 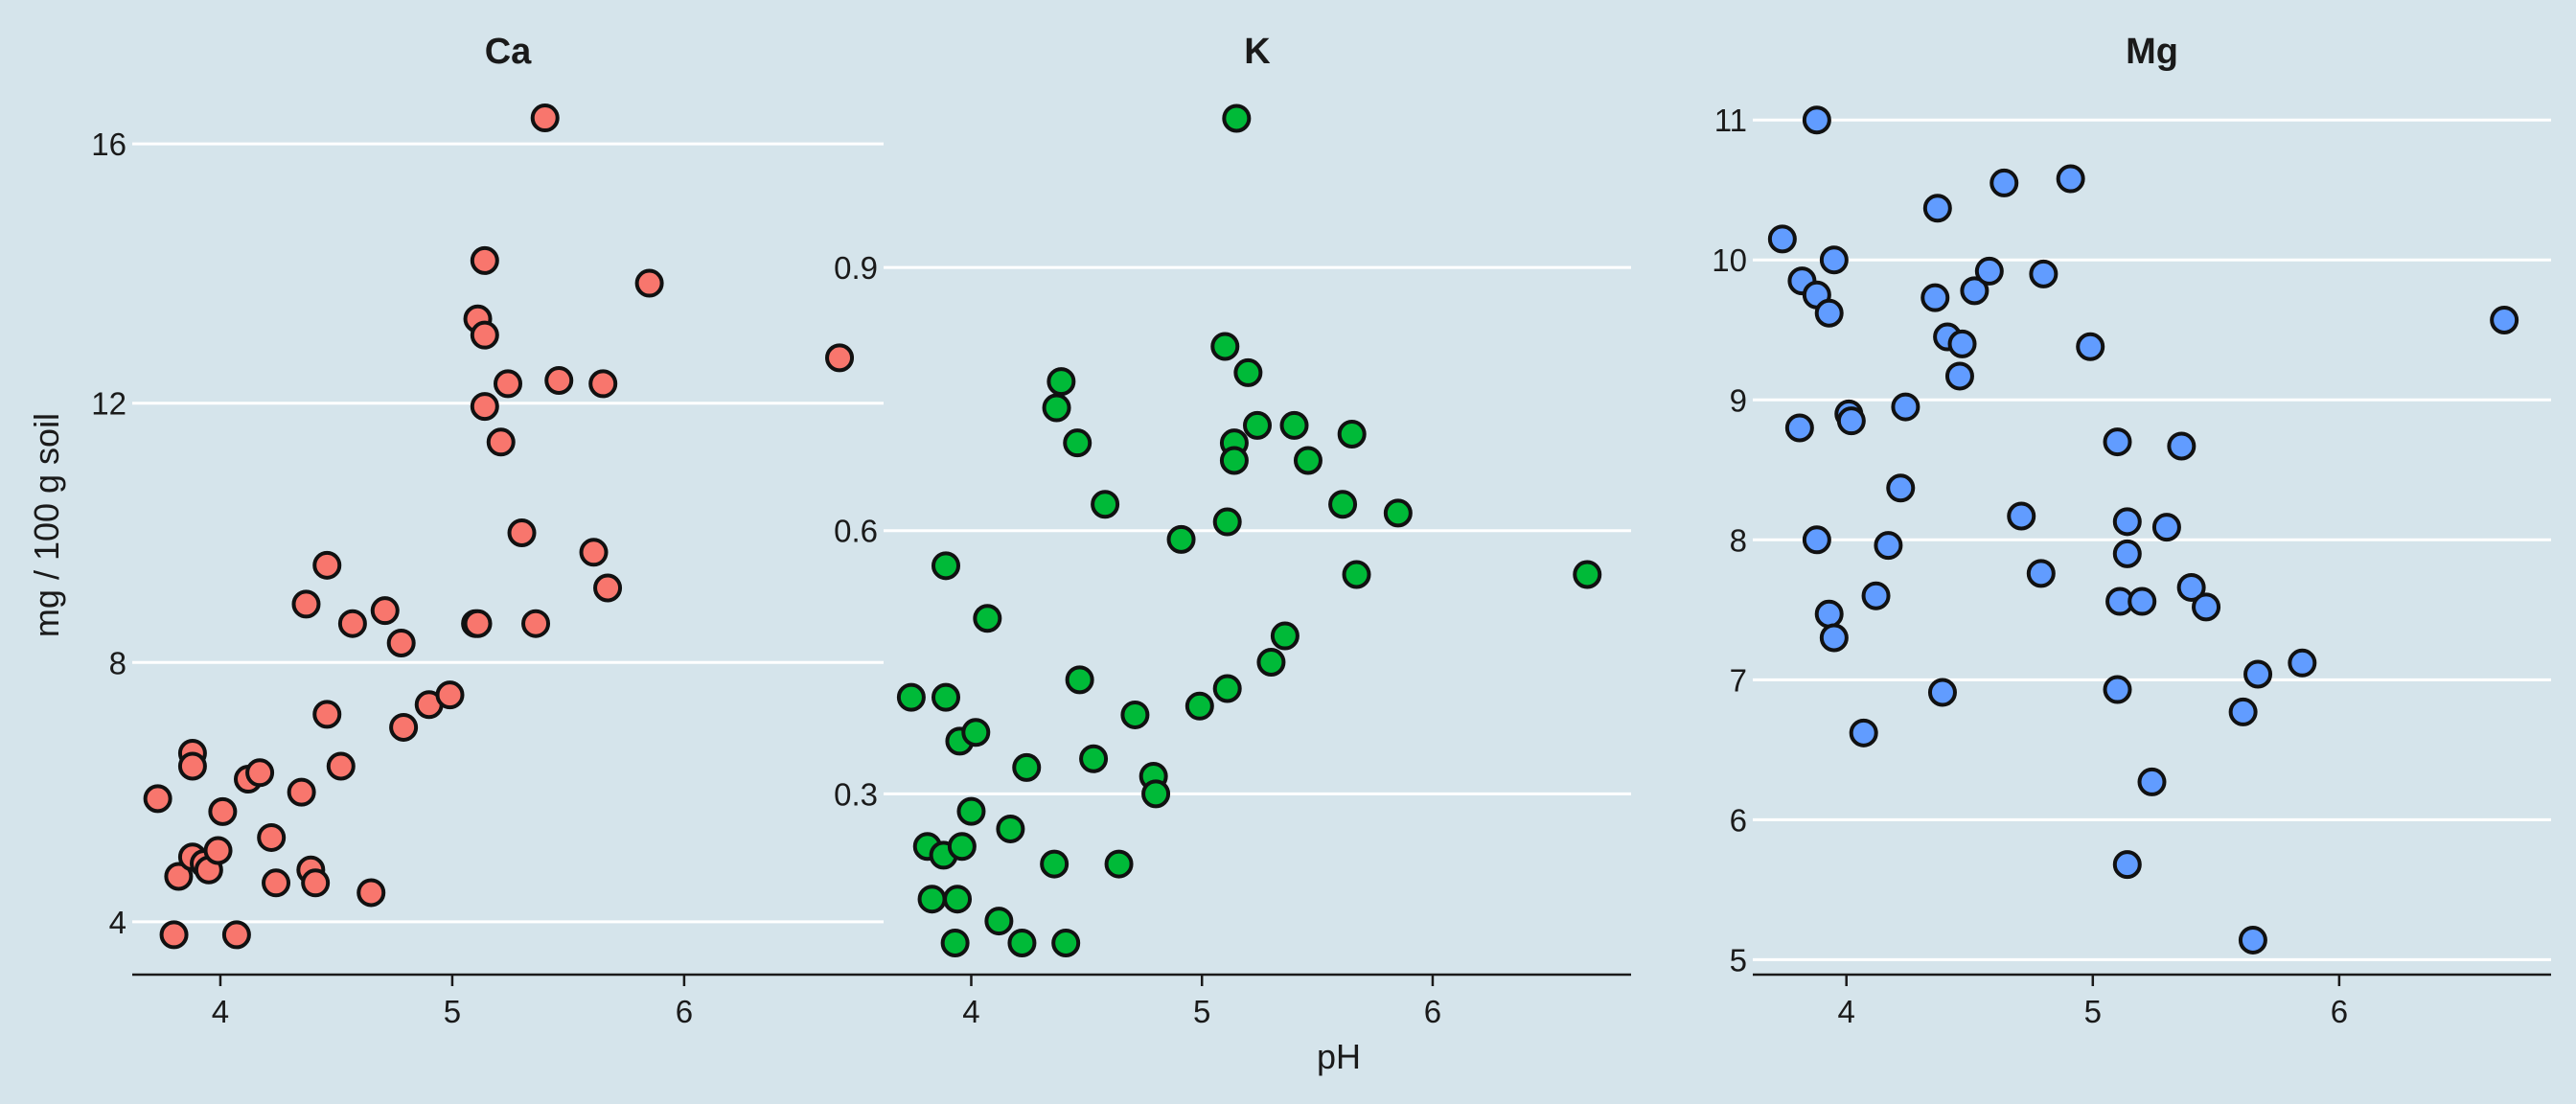 I want to click on y-tick-label: 7, so click(x=1738, y=680).